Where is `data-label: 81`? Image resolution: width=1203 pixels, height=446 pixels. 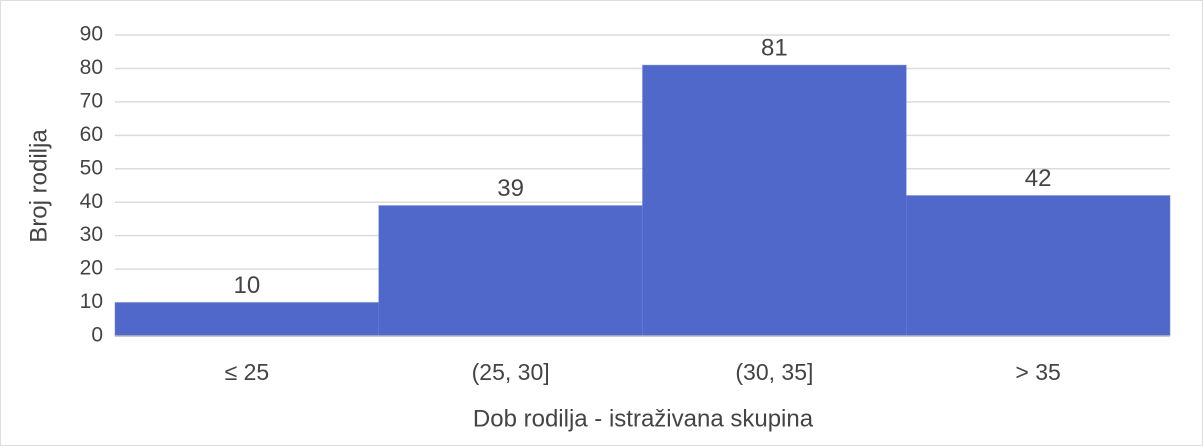
data-label: 81 is located at coordinates (774, 47).